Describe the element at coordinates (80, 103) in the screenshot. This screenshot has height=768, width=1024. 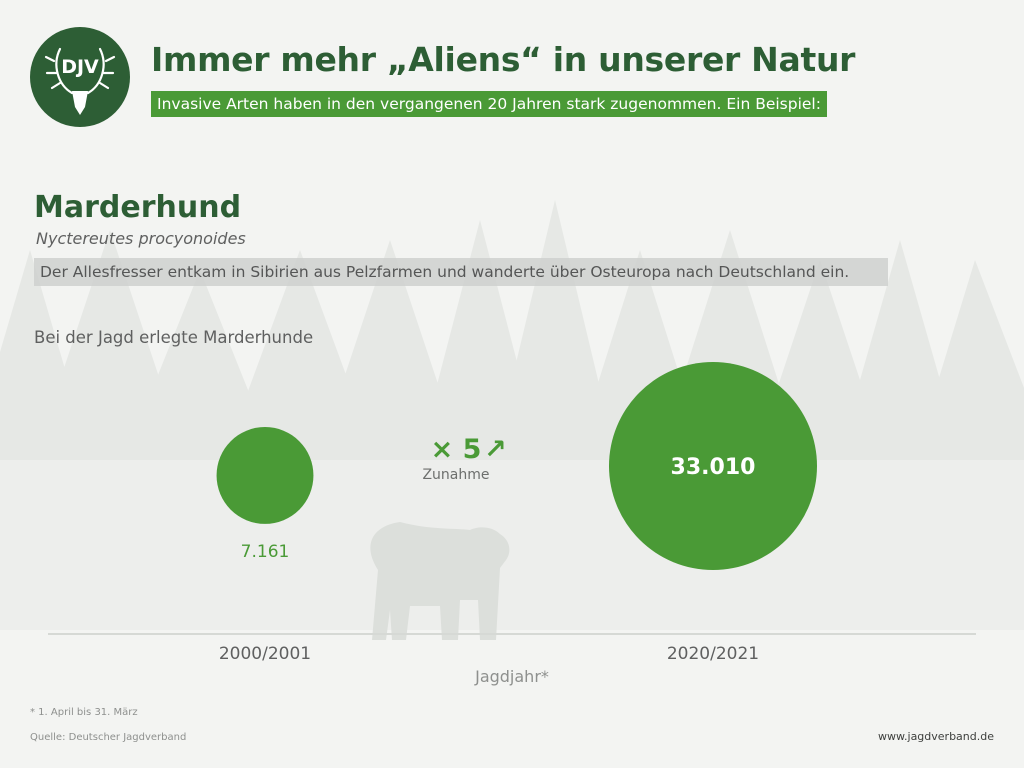
I see `deer-head-icon` at that location.